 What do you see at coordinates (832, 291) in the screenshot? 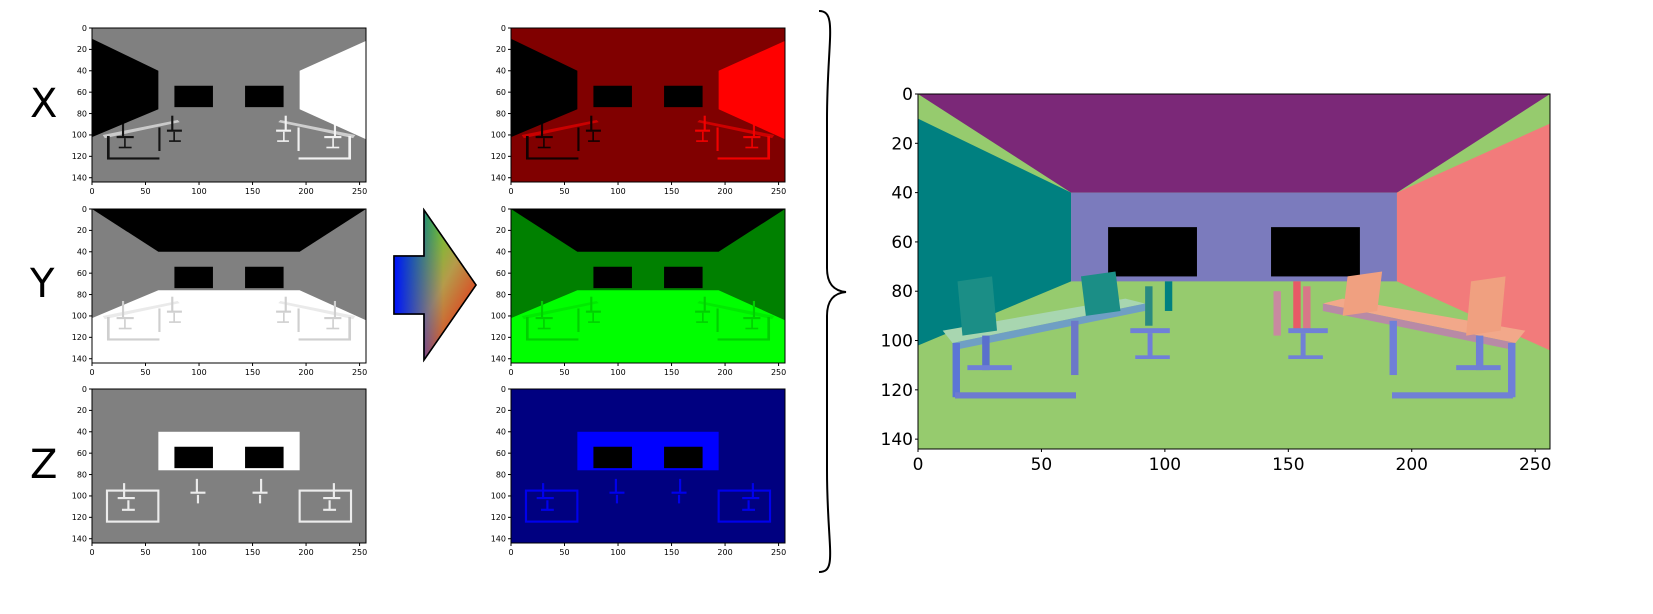
I see `right-curly-brace-icon` at bounding box center [832, 291].